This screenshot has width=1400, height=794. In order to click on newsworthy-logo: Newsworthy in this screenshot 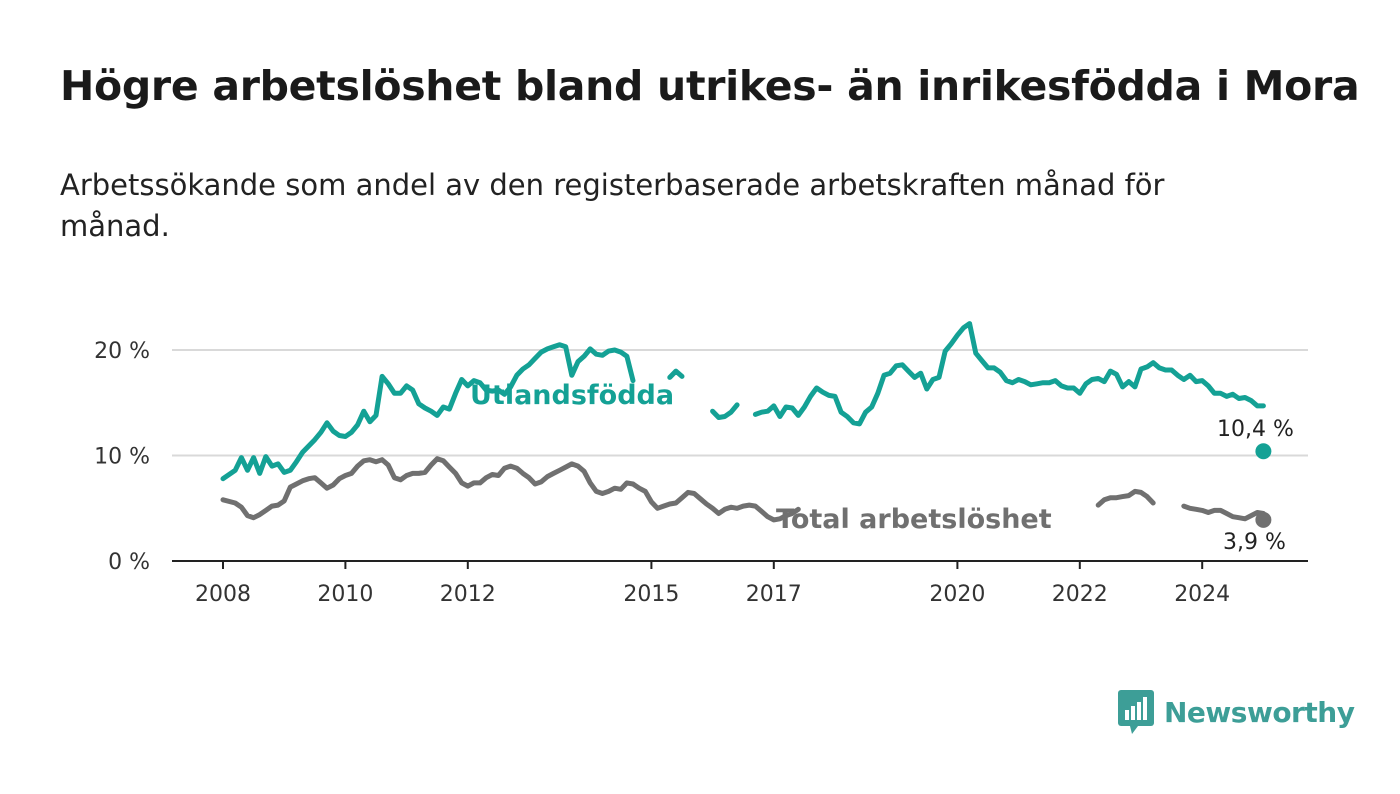, I will do `click(1236, 712)`.